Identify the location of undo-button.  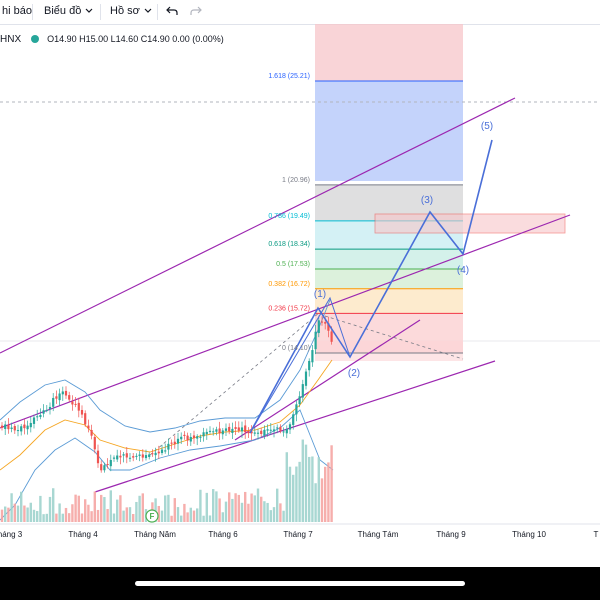
(172, 11).